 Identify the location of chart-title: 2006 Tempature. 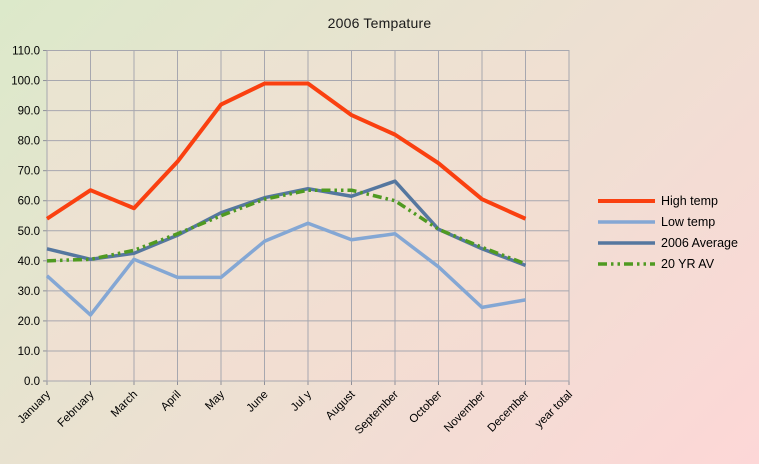
(379, 23).